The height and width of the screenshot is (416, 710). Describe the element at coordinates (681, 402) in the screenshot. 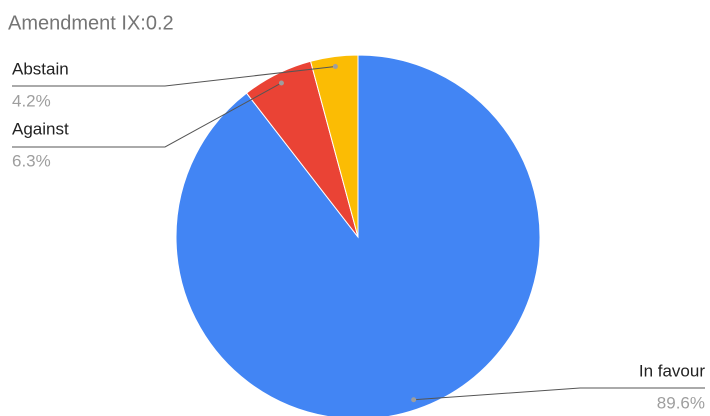

I see `slice-value-label: 89.6%` at that location.